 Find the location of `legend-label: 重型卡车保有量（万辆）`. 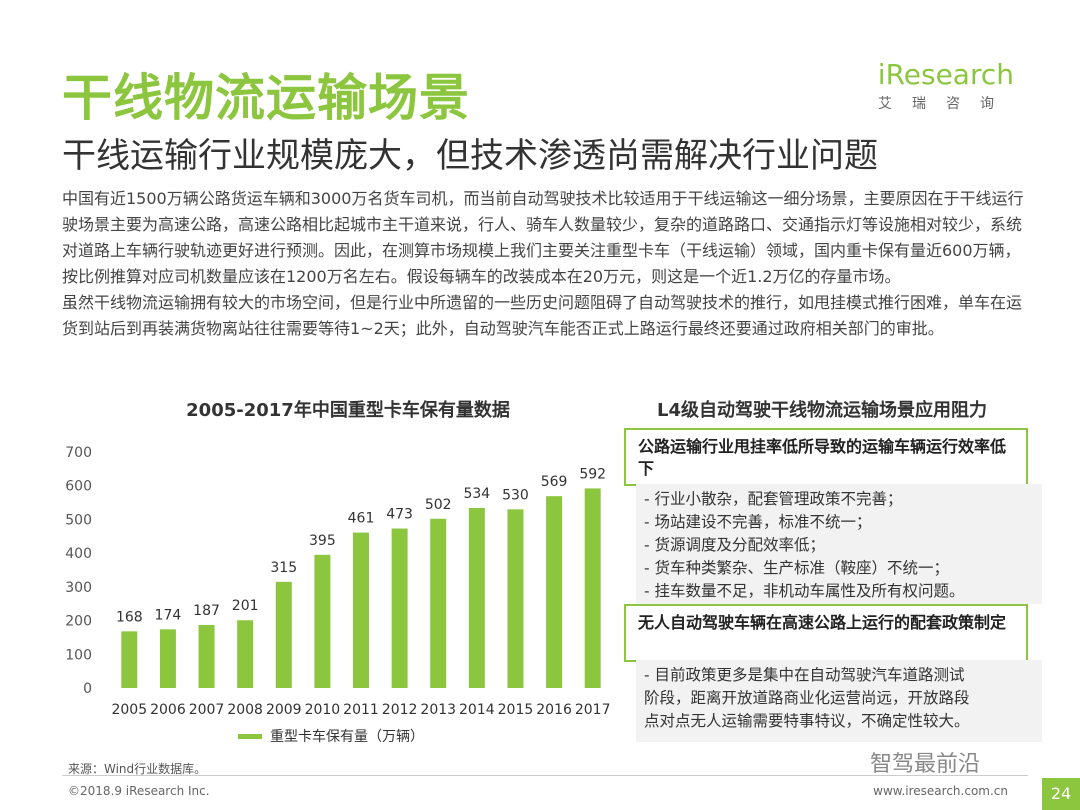

legend-label: 重型卡车保有量（万辆） is located at coordinates (347, 736).